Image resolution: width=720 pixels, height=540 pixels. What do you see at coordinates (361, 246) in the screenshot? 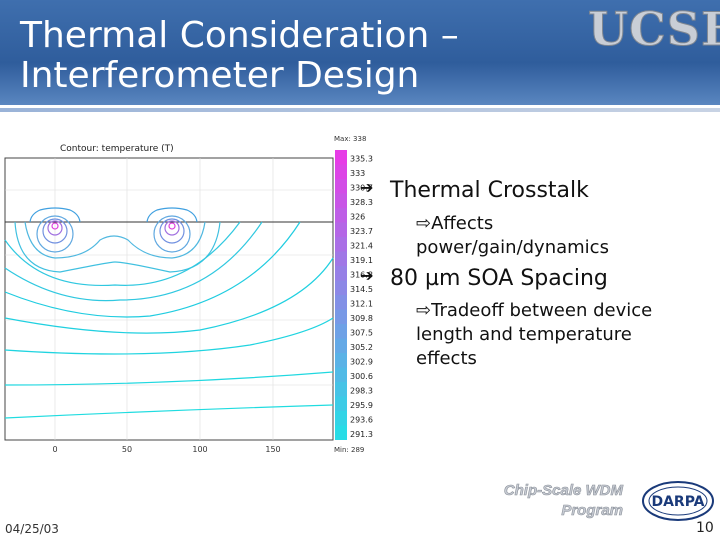
I see `colorbar-label: 321.4` at bounding box center [361, 246].